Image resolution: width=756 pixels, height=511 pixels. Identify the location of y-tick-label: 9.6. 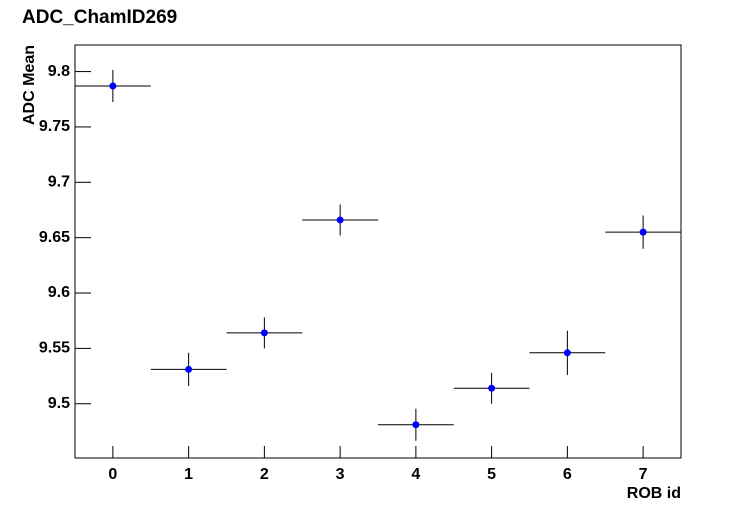
(59, 292).